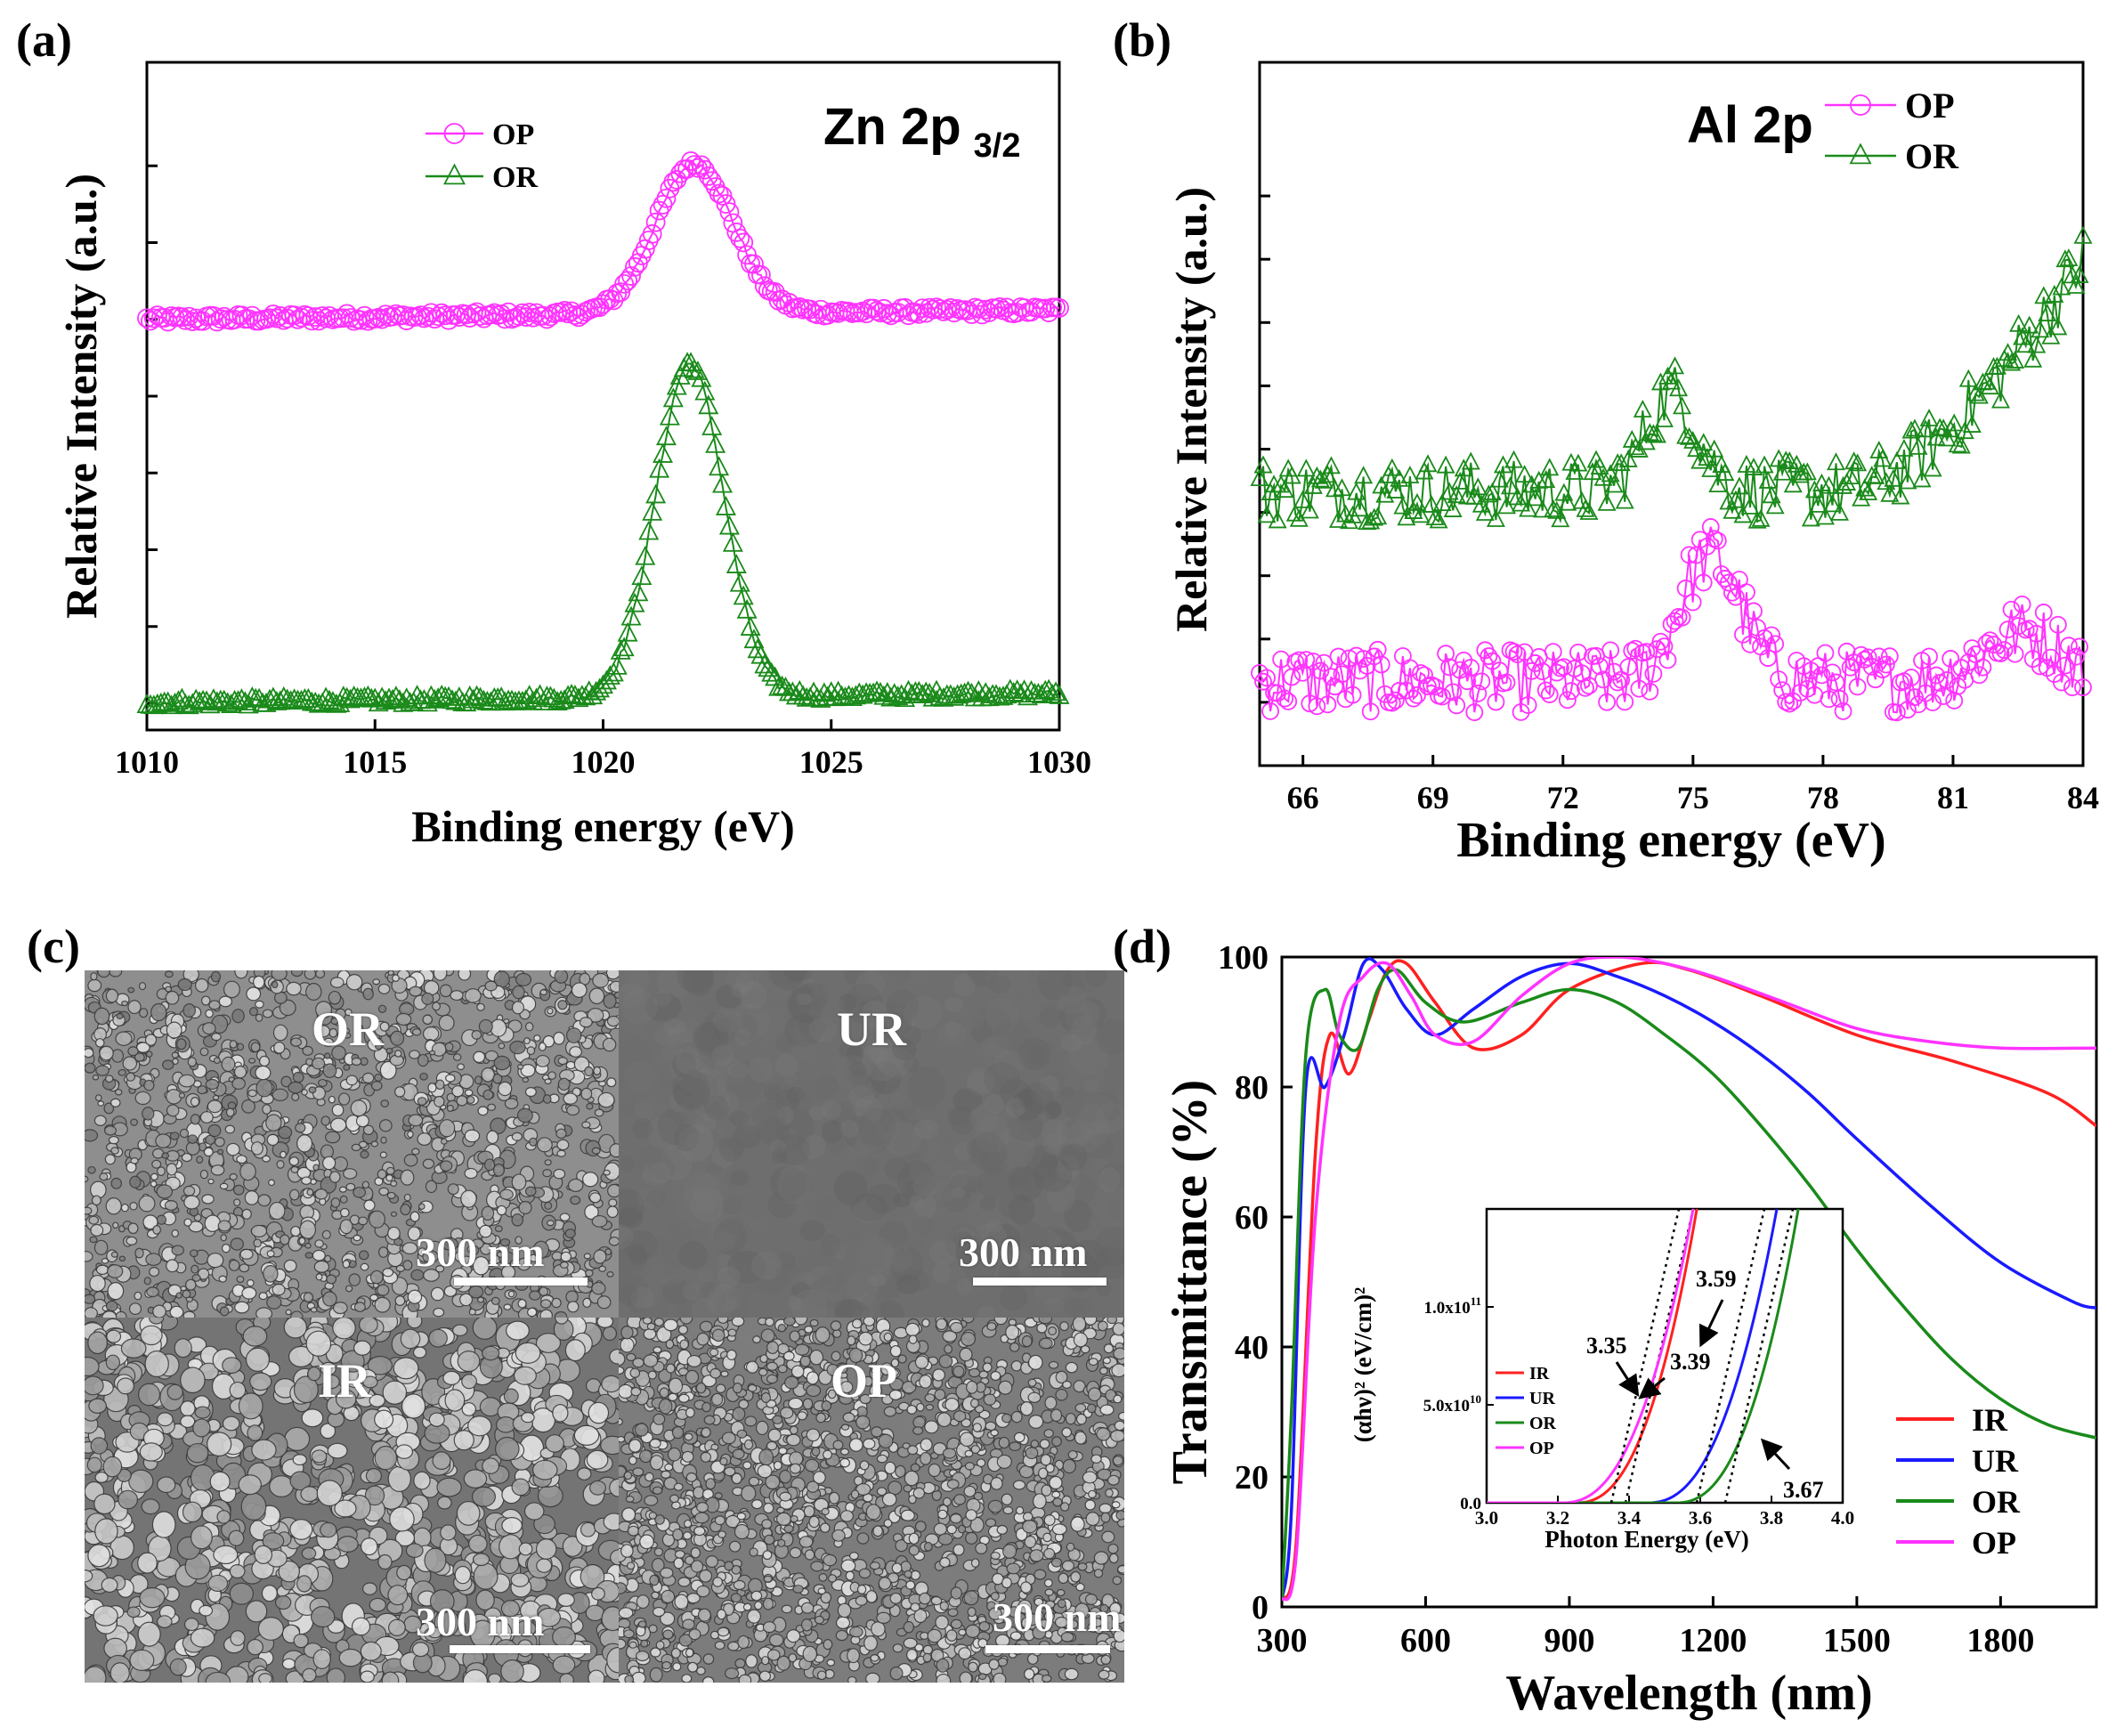 Image resolution: width=2124 pixels, height=1736 pixels. Describe the element at coordinates (1592, 1356) in the screenshot. I see `inset-series-IR` at that location.